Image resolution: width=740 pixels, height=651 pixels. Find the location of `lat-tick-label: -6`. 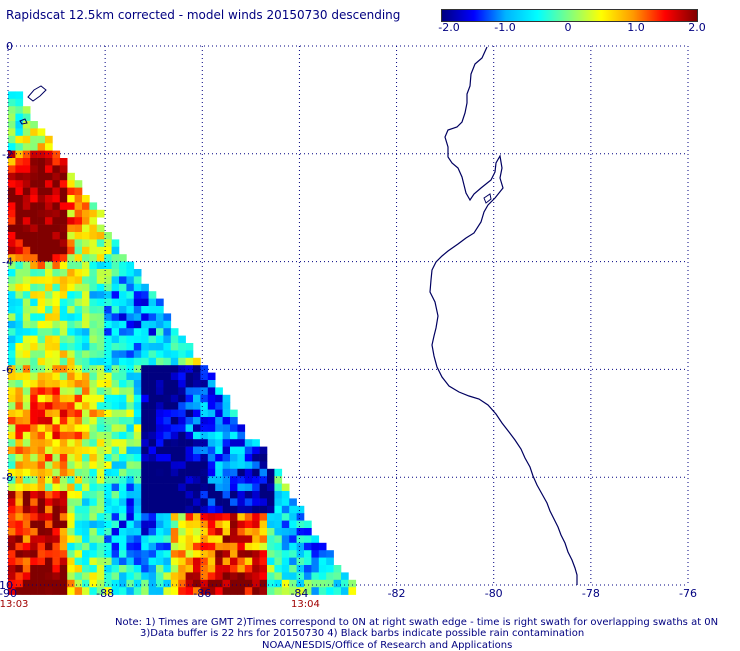

lat-tick-label: -6 is located at coordinates (7, 369).